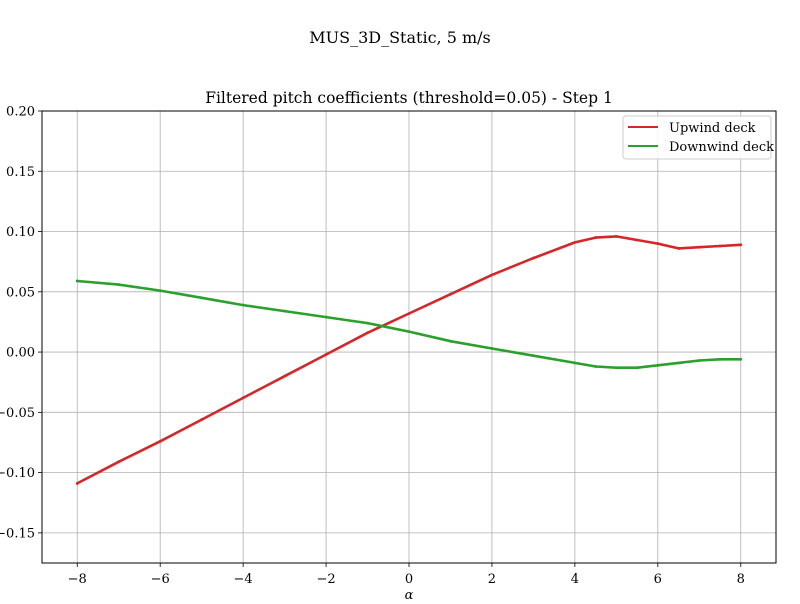  Describe the element at coordinates (20, 232) in the screenshot. I see `y-tick-label: 0.10` at that location.